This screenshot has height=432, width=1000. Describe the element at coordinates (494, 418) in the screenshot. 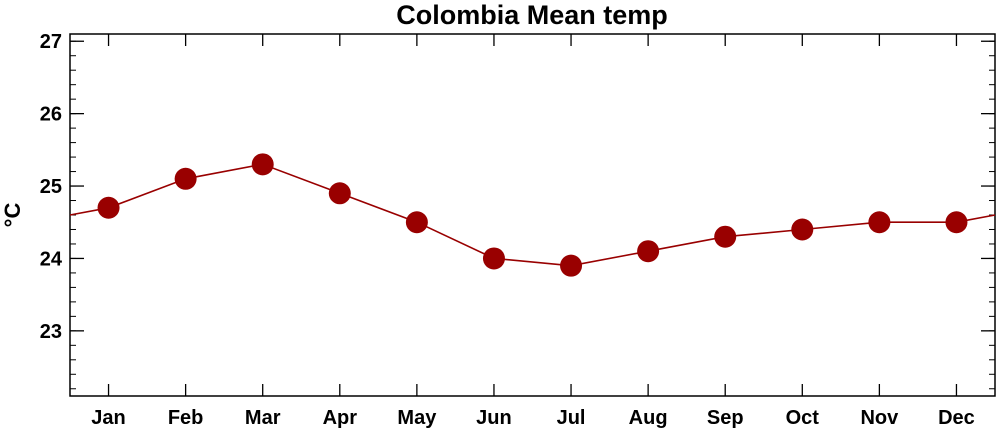

I see `x-tick-label: Jun` at that location.